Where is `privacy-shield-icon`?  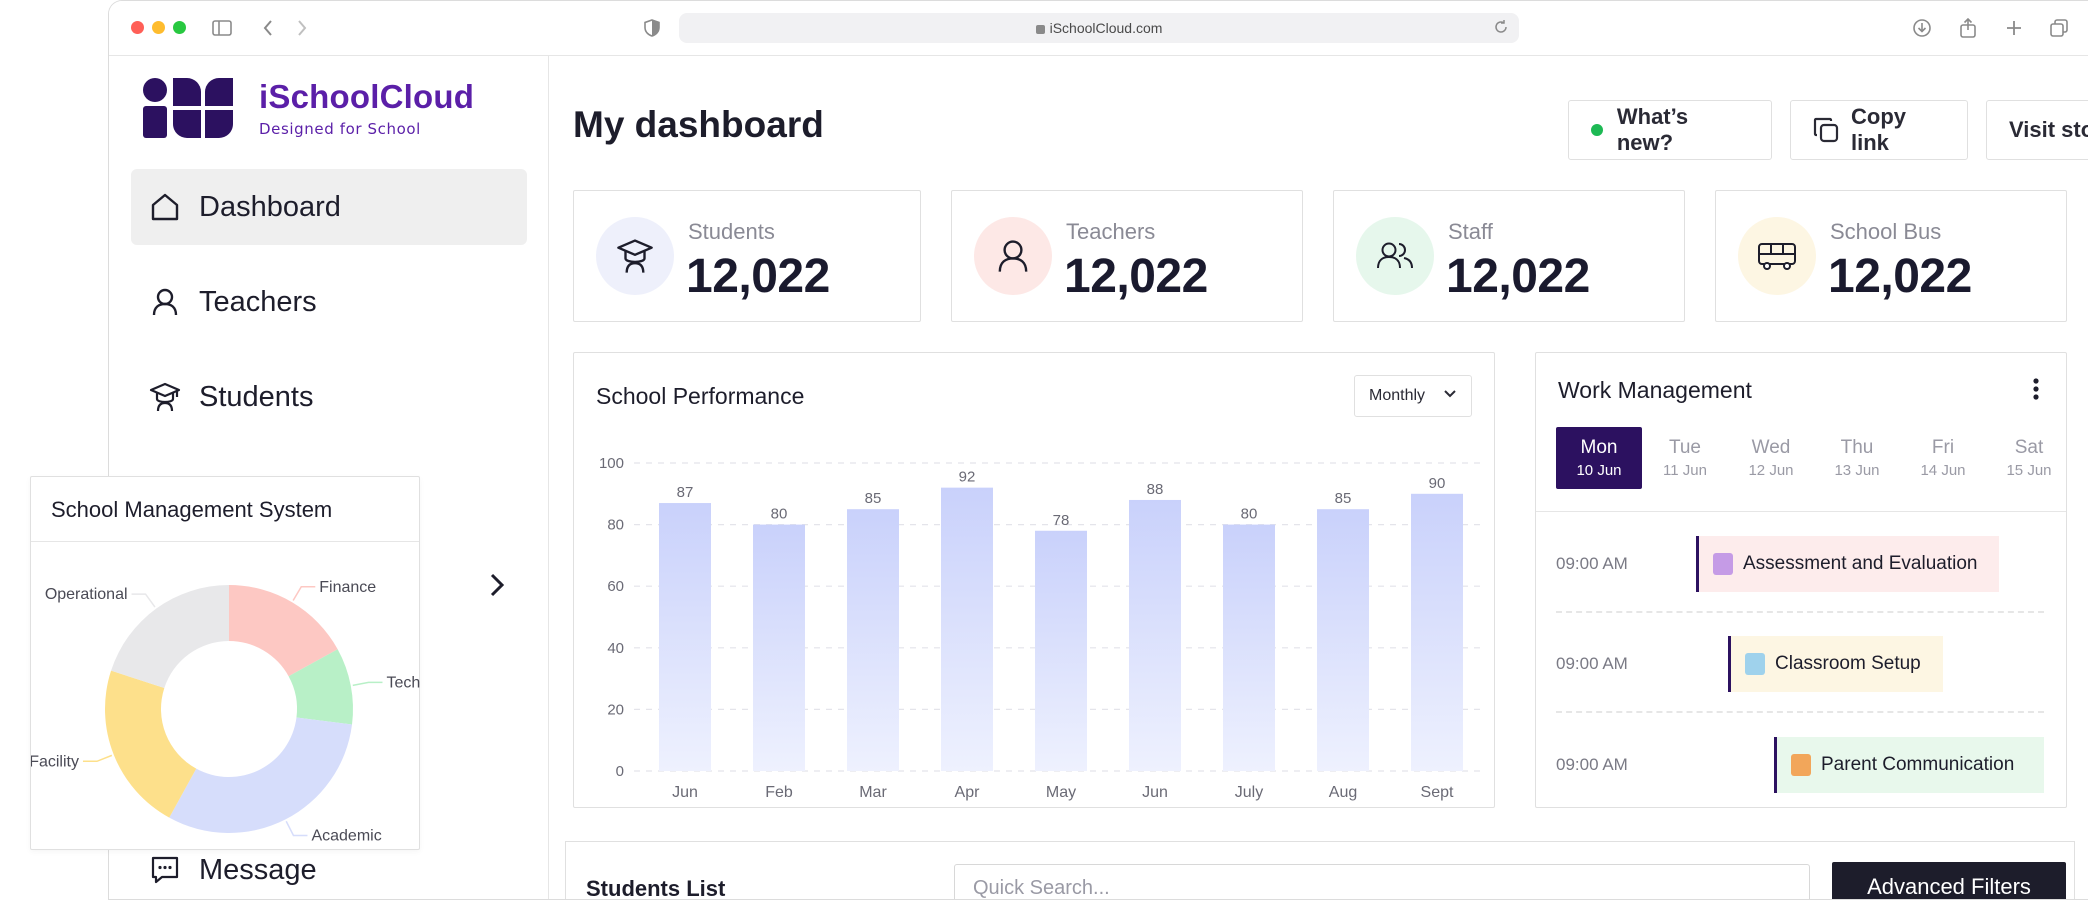 privacy-shield-icon is located at coordinates (652, 28).